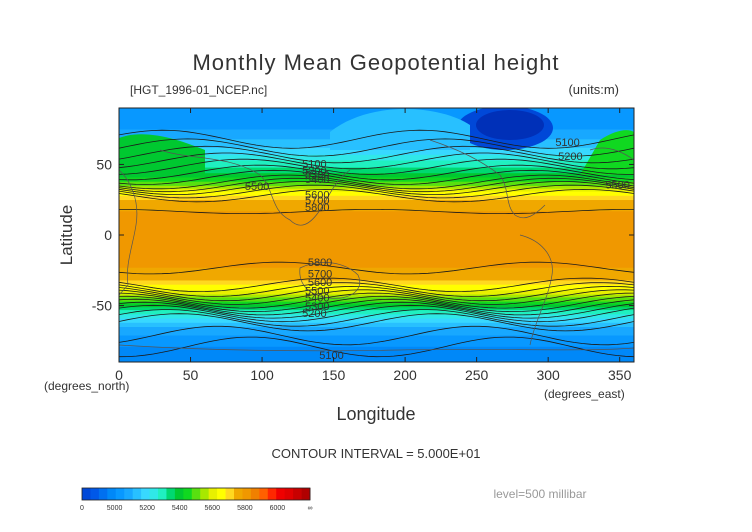 The height and width of the screenshot is (532, 752). Describe the element at coordinates (317, 298) in the screenshot. I see `contour-label: 5400` at that location.